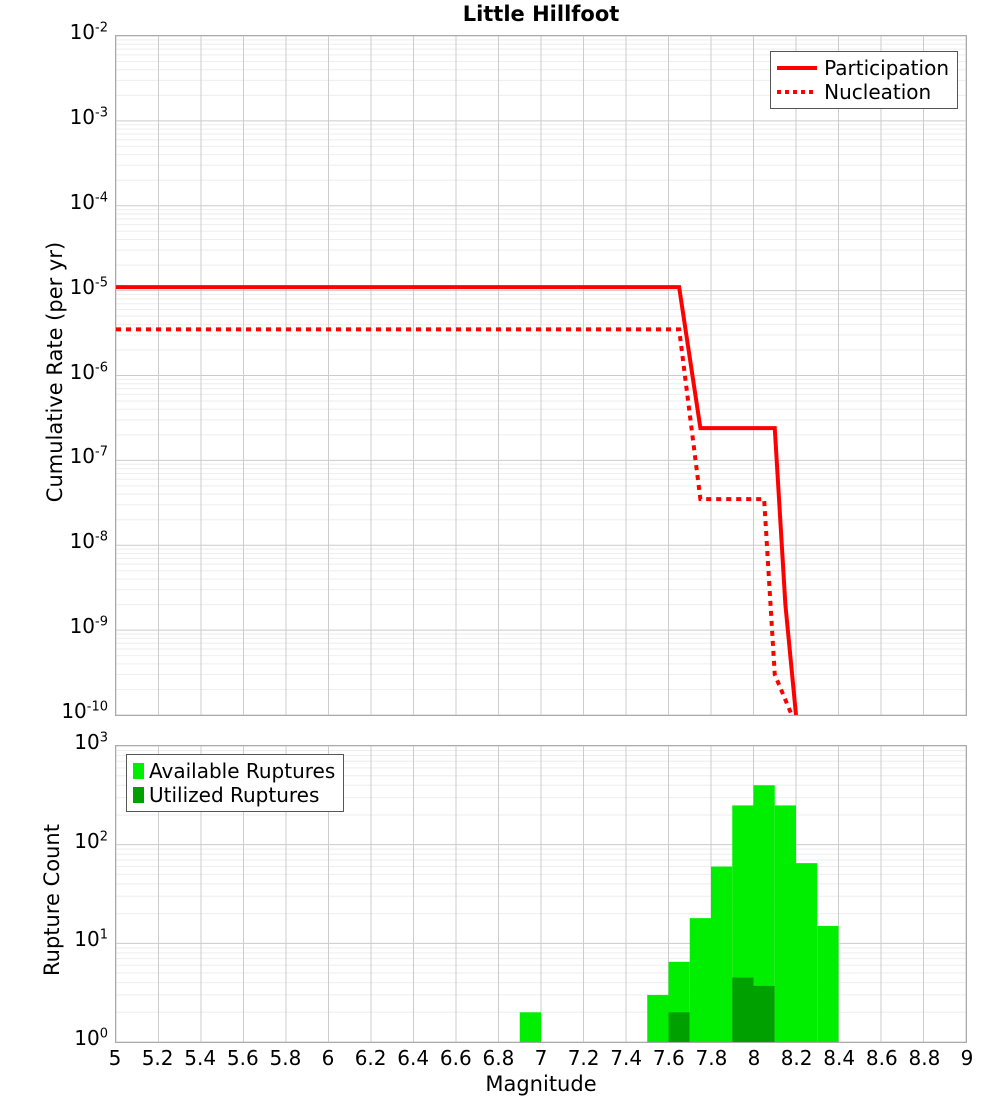 This screenshot has height=1100, width=1000. Describe the element at coordinates (115, 1058) in the screenshot. I see `x-tick-label: 5` at that location.